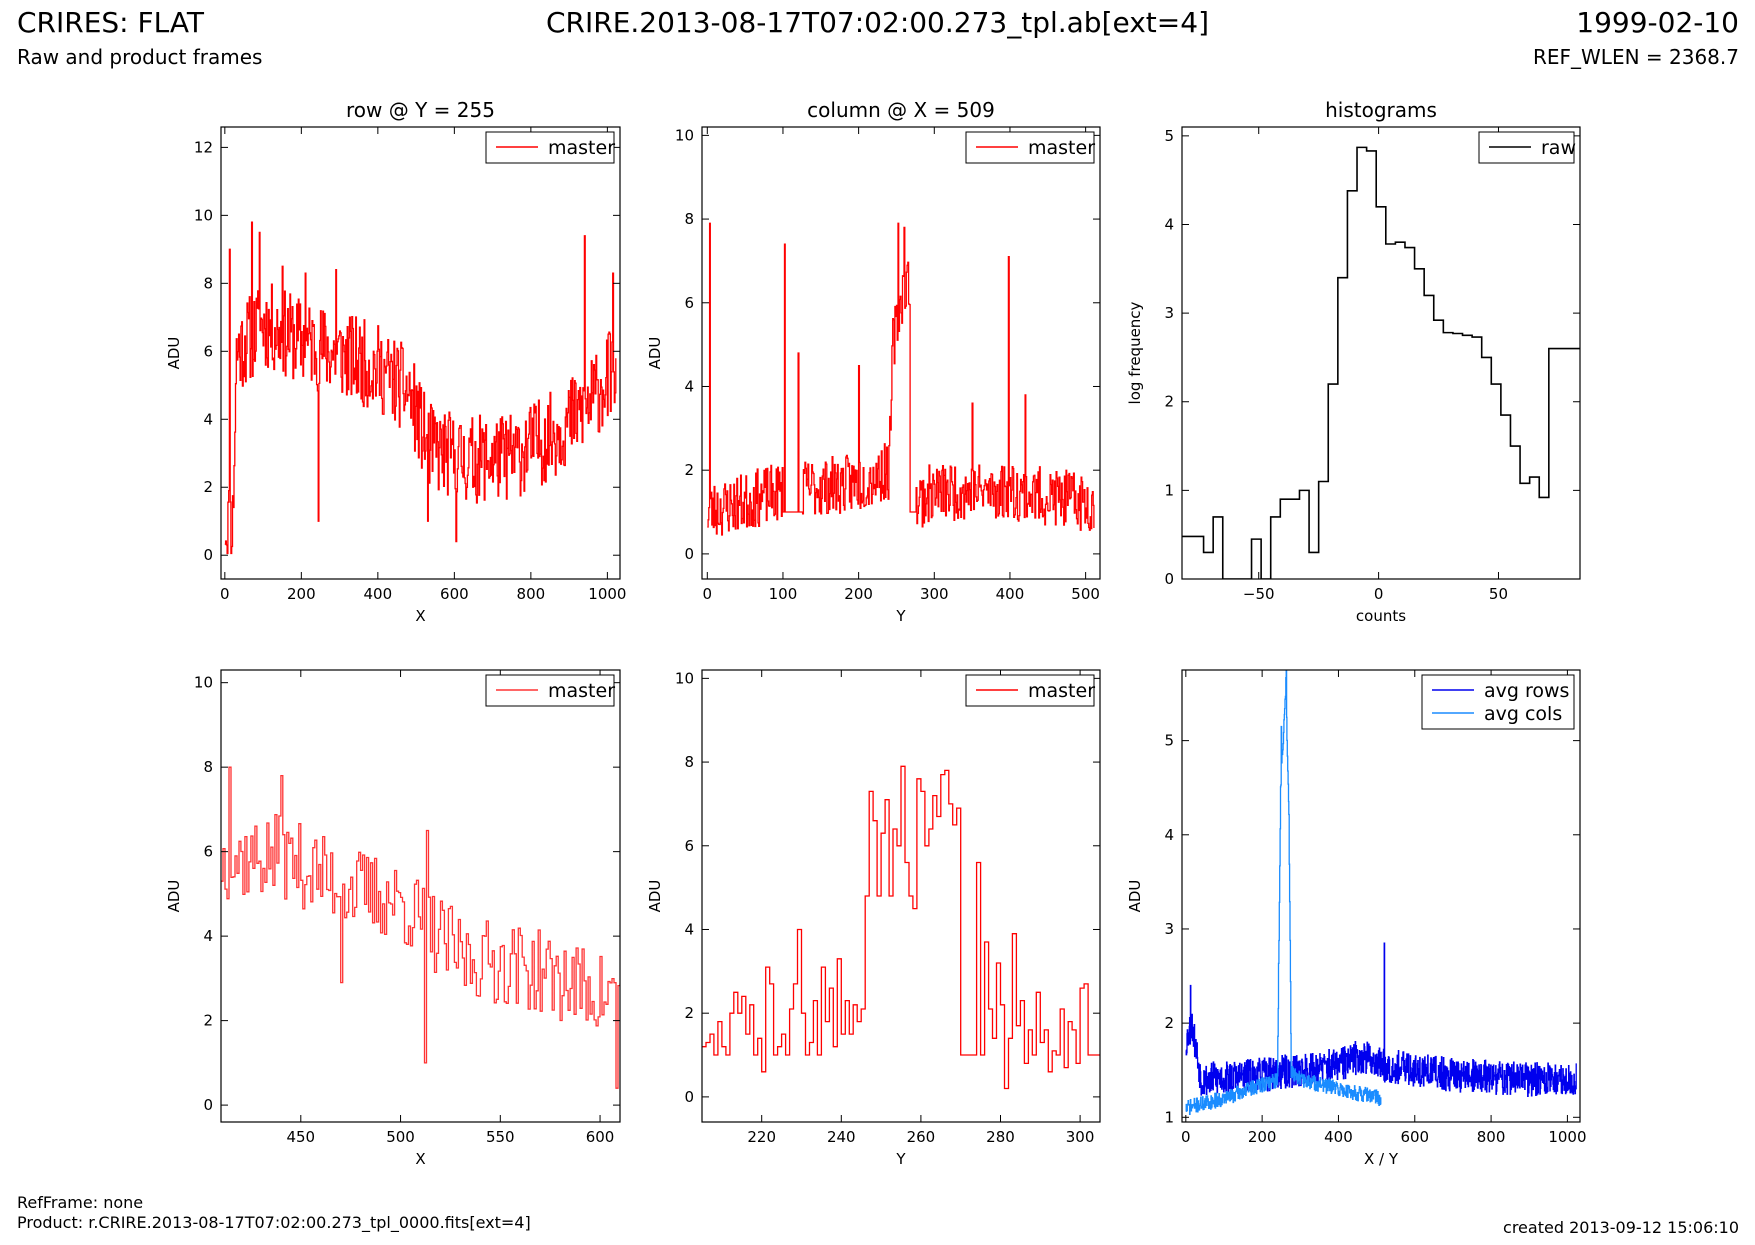  I want to click on series-line-avg-cols, so click(1283, 892).